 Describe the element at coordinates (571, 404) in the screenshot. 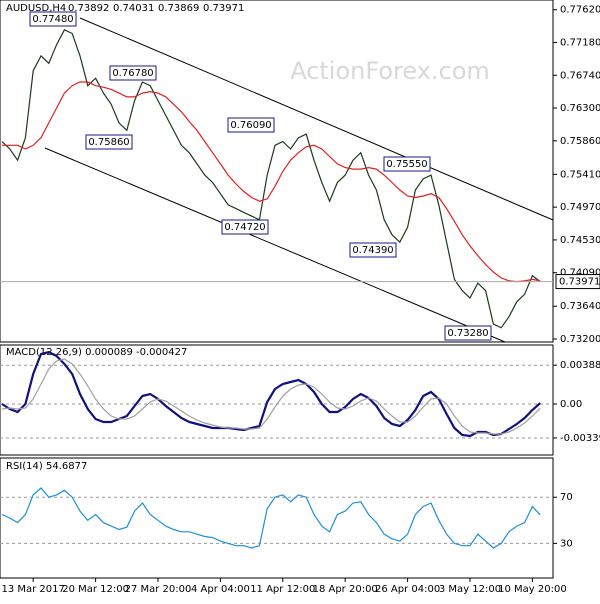

I see `y-tick-label: 0.00` at that location.